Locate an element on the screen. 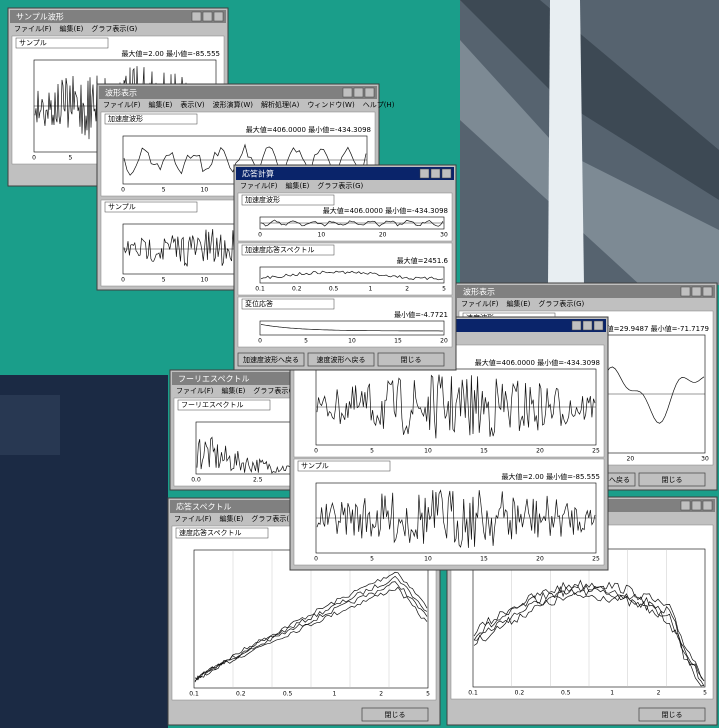 The image size is (719, 728). title-bar is located at coordinates (118, 16).